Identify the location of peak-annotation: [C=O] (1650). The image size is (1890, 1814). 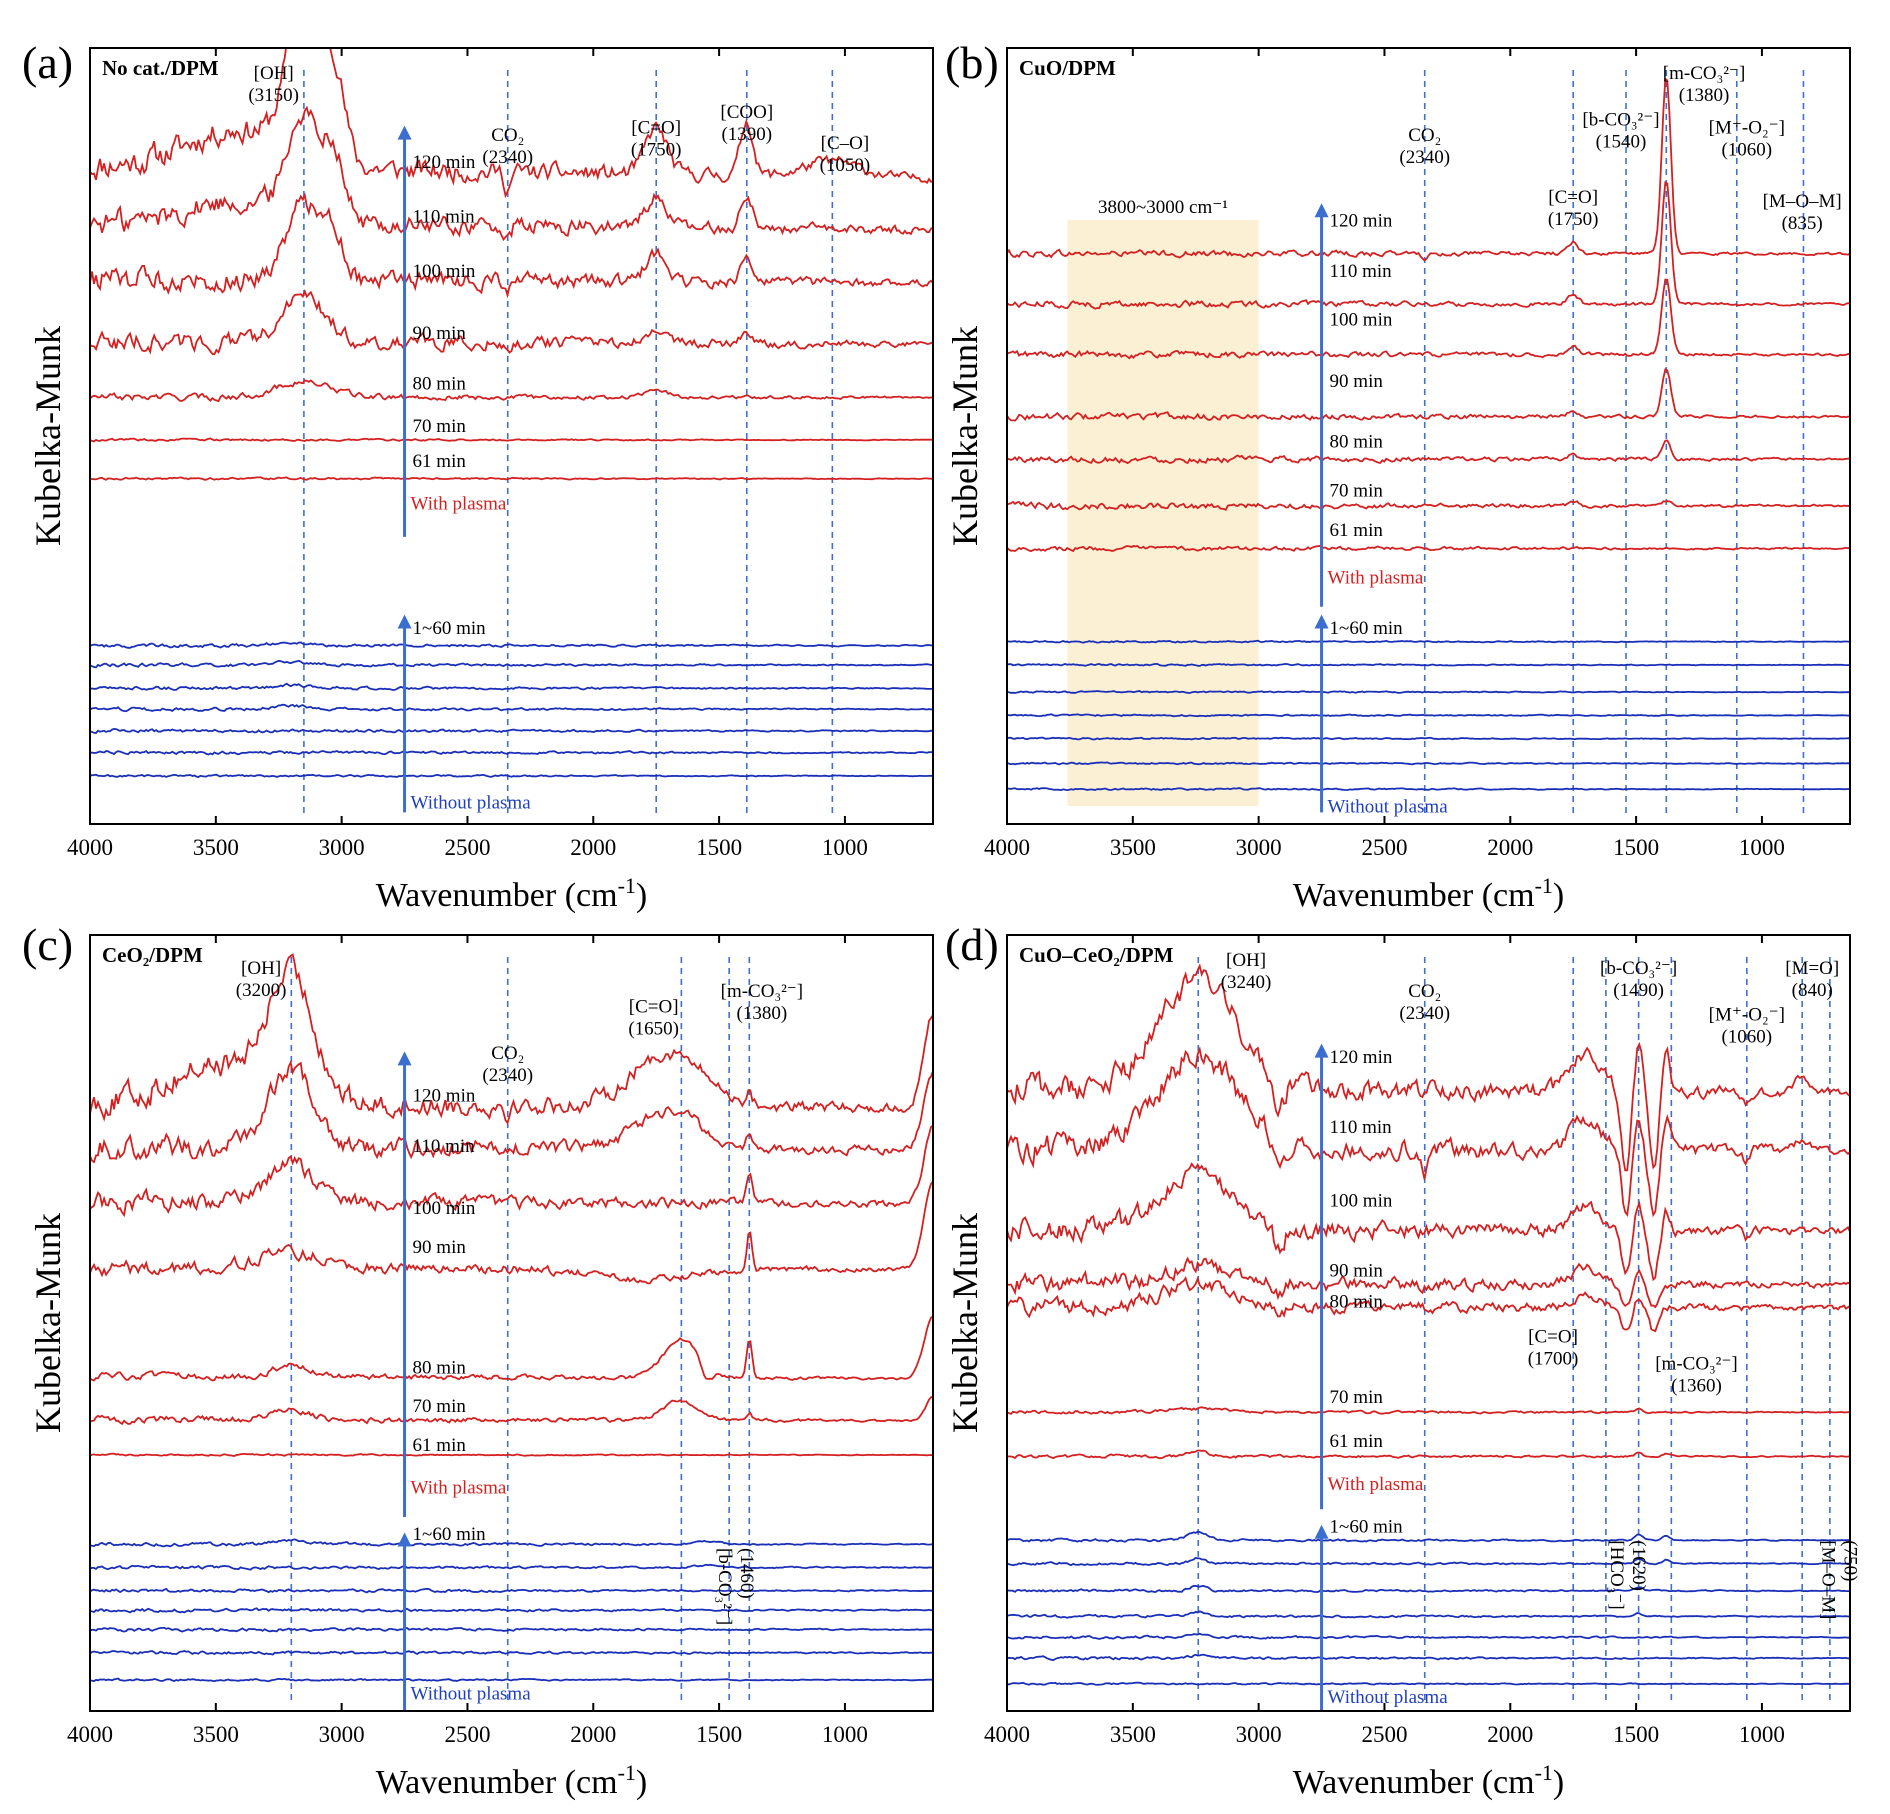
(653, 1018).